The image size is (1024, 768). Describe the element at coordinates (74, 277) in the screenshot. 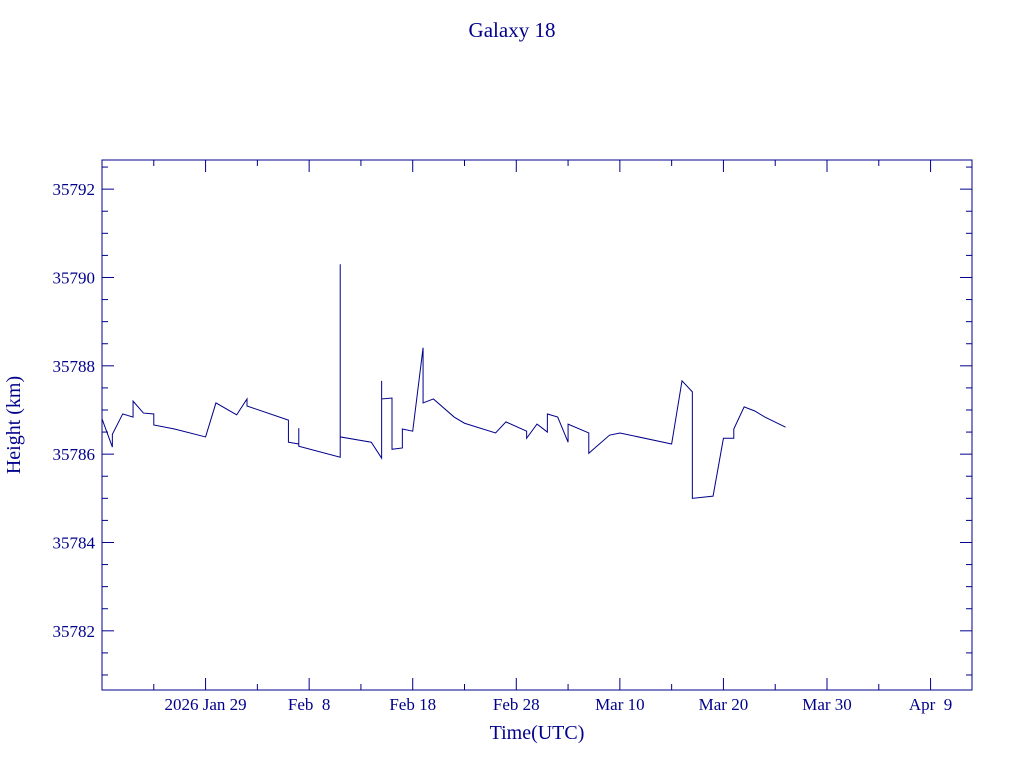

I see `y-tick-label: 35790` at that location.